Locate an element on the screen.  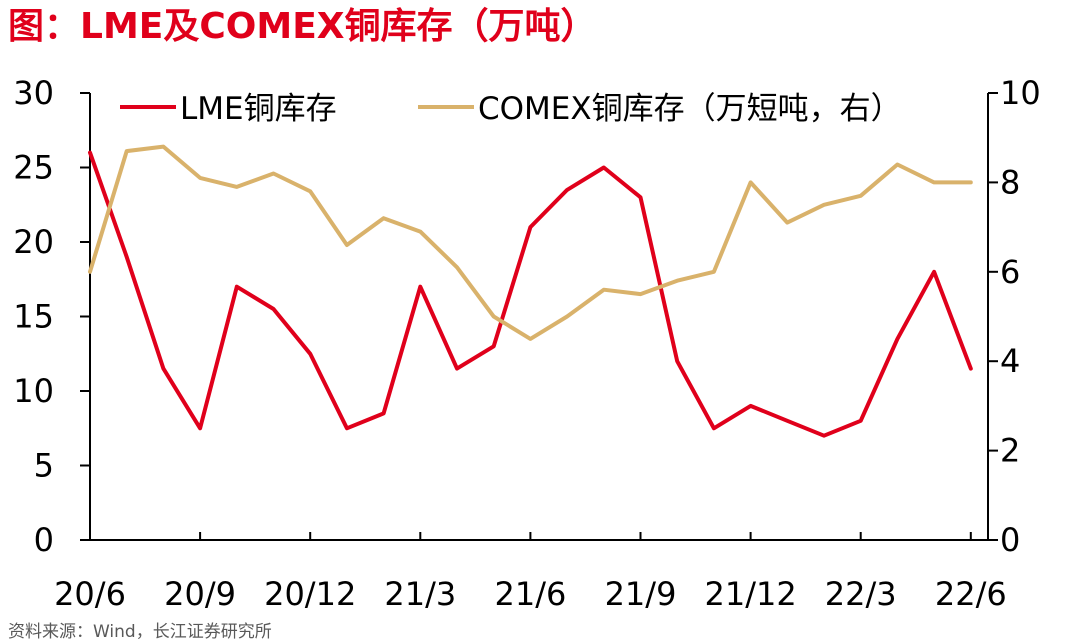
source-note: 资料来源：Wind，长江证券研究所 is located at coordinates (140, 632).